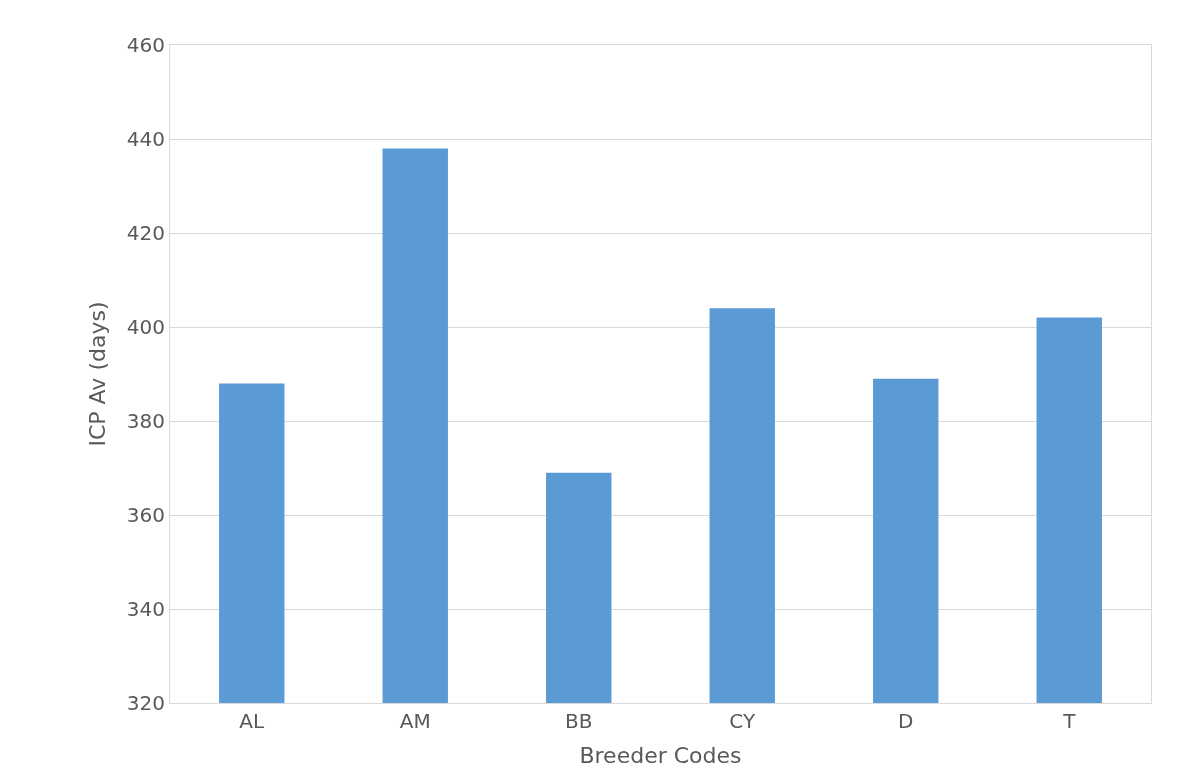  I want to click on y-tick-label: 340, so click(145, 609).